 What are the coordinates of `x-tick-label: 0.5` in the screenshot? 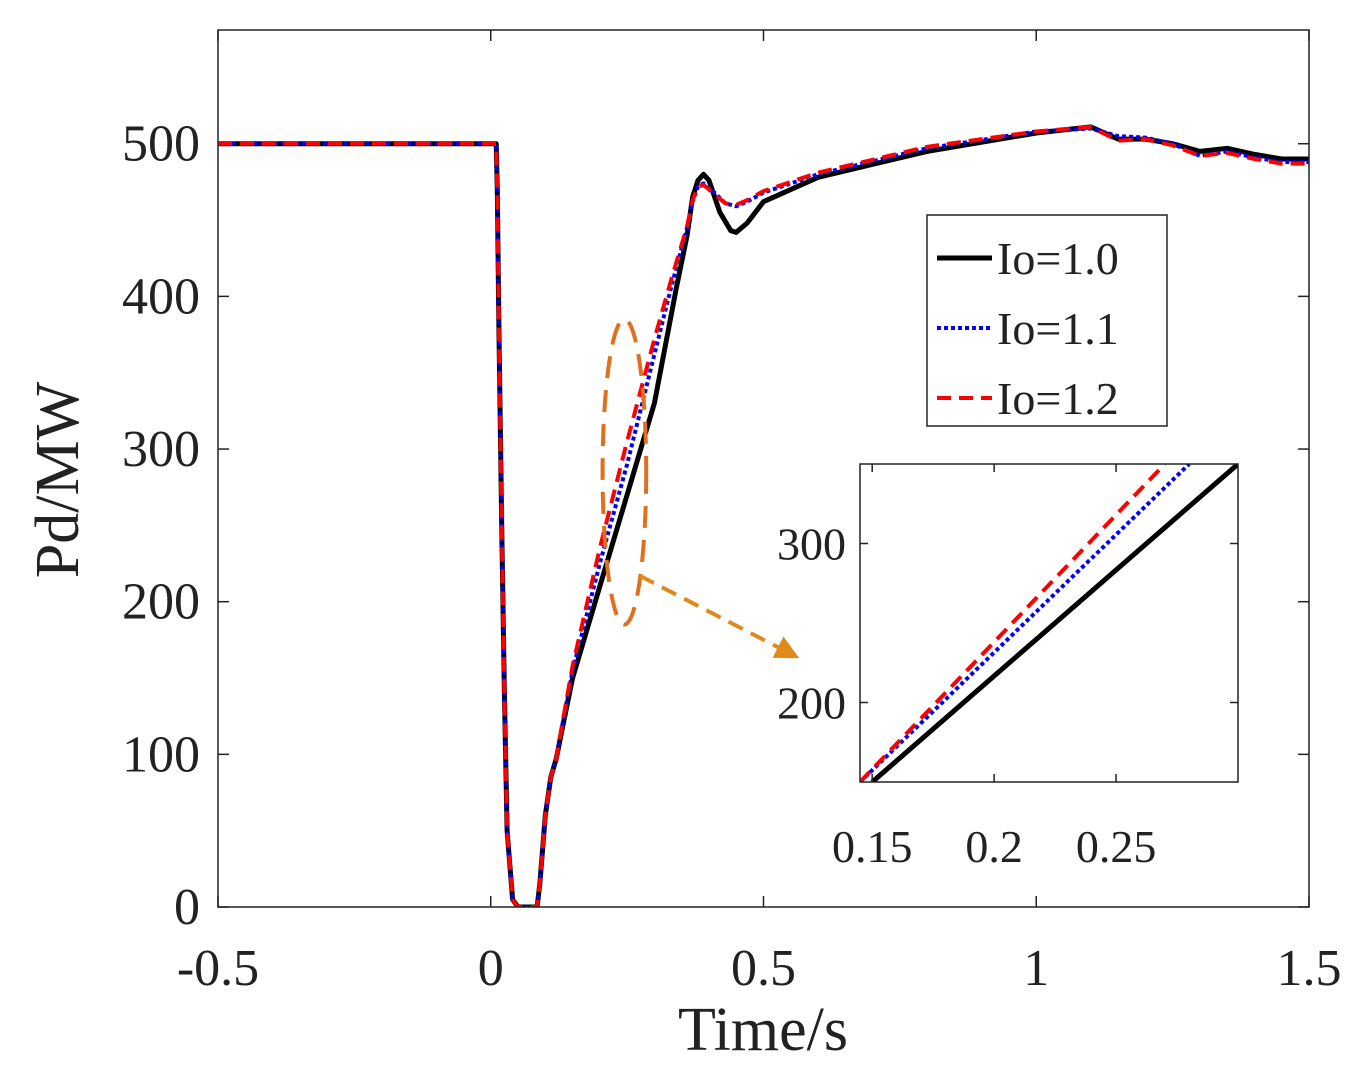 It's located at (763, 968).